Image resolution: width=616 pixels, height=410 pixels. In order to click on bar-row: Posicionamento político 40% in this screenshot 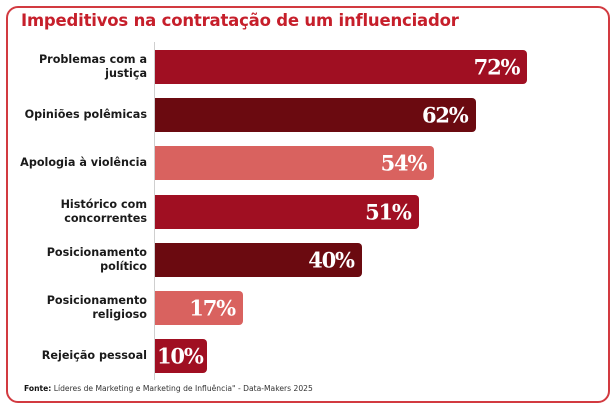, I will do `click(308, 259)`.